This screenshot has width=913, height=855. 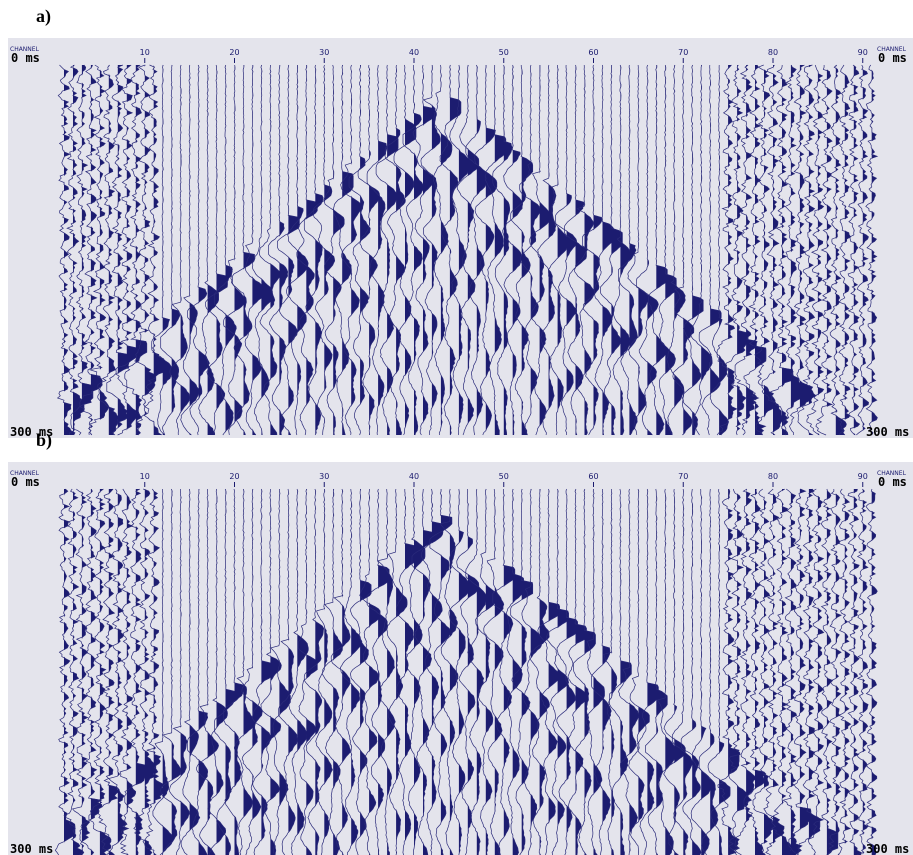 What do you see at coordinates (773, 476) in the screenshot?
I see `channel-tick-label: 80` at bounding box center [773, 476].